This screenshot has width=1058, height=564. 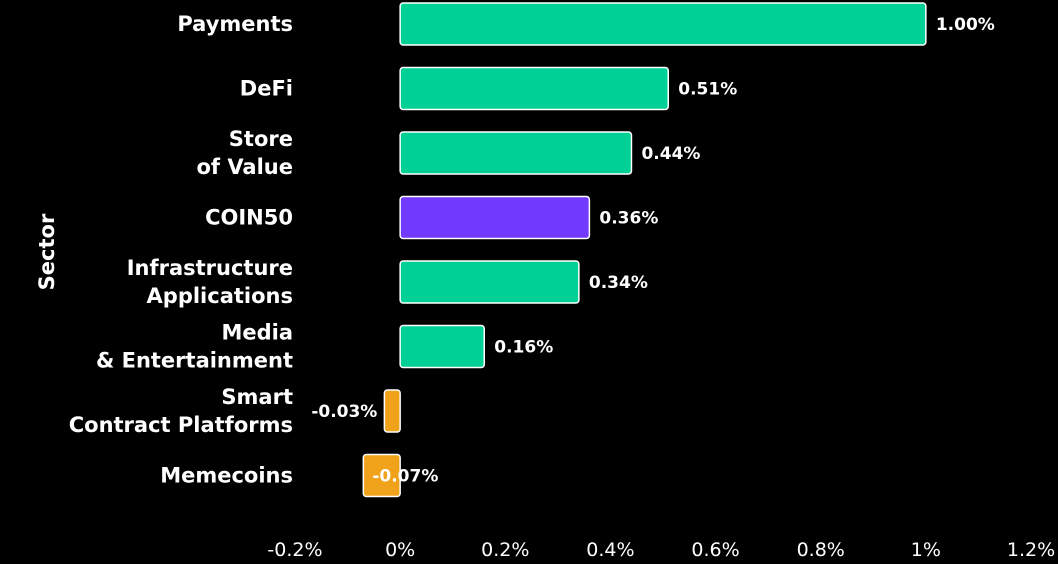 What do you see at coordinates (489, 282) in the screenshot?
I see `bar-infrastructure-applications` at bounding box center [489, 282].